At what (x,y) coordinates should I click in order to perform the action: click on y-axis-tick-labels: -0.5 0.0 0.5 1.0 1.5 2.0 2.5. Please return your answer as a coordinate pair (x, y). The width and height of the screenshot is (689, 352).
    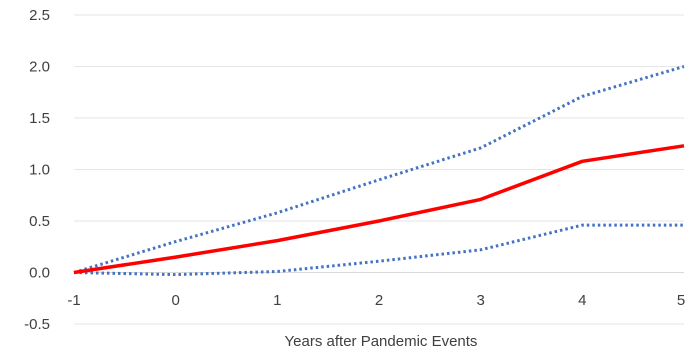
    Looking at the image, I should click on (37, 170).